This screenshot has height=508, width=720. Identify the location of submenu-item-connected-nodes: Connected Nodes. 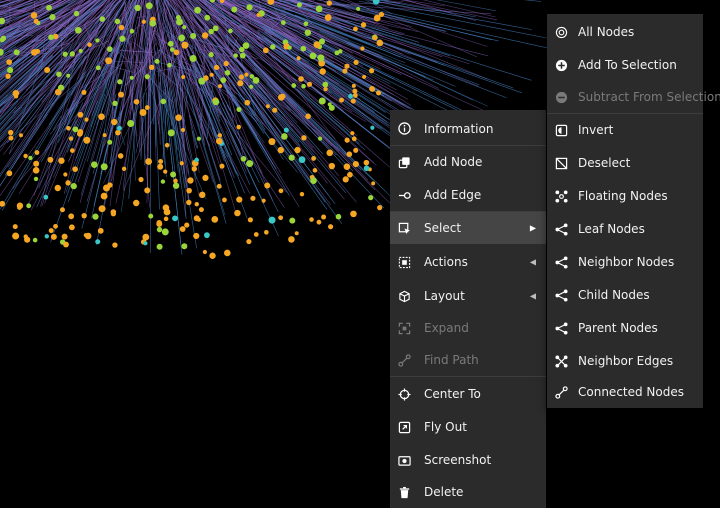
(625, 392).